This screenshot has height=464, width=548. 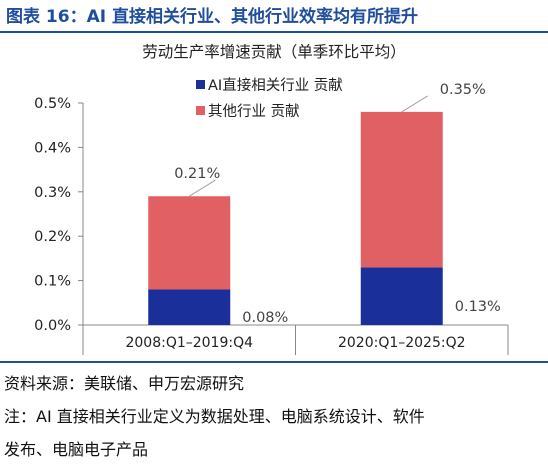 What do you see at coordinates (274, 362) in the screenshot?
I see `footer-rule` at bounding box center [274, 362].